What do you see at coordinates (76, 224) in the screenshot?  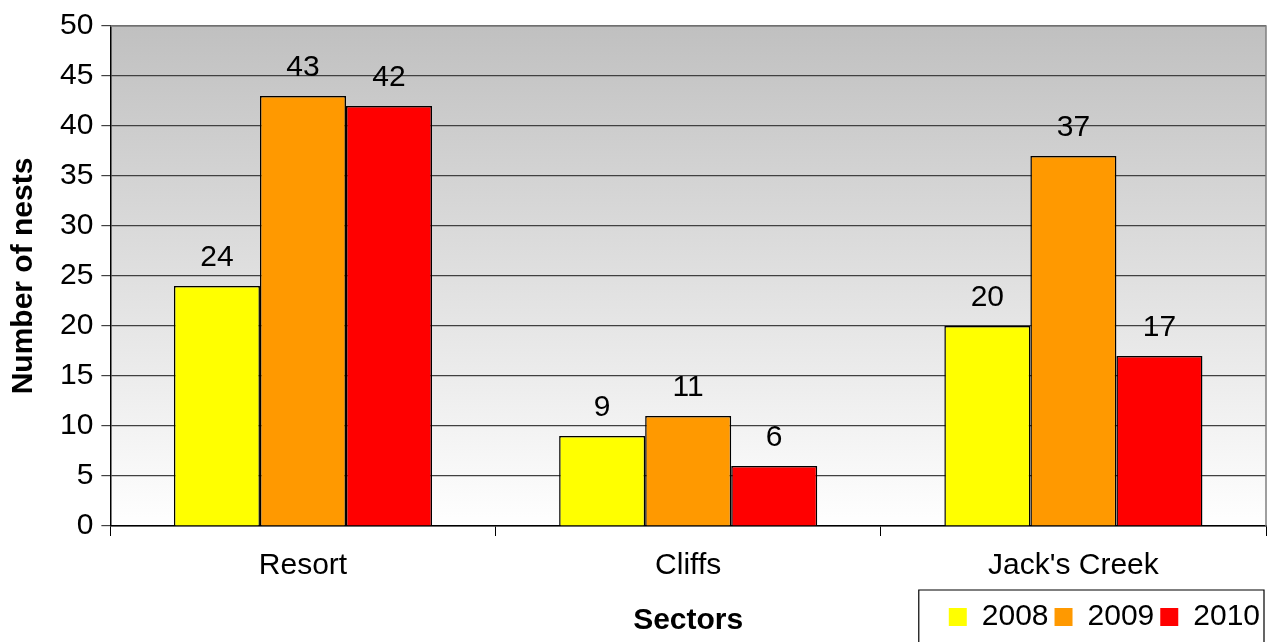 I see `y-tick-label: 30` at bounding box center [76, 224].